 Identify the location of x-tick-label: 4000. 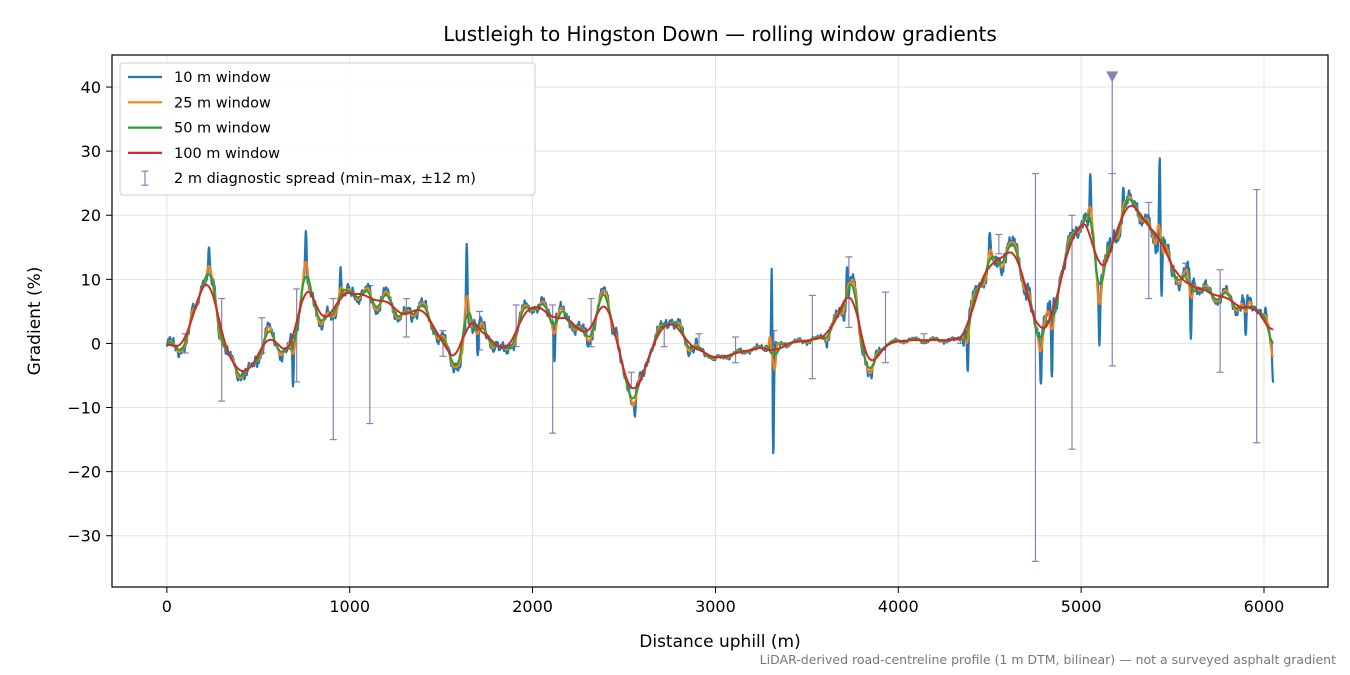
(898, 606).